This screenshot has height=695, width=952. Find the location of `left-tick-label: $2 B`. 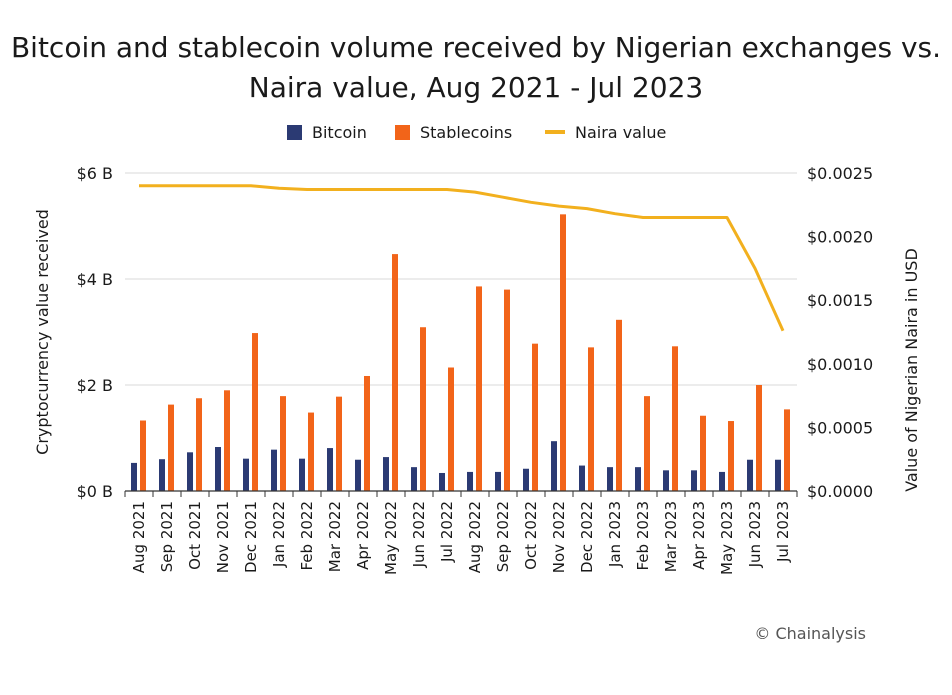

left-tick-label: $2 B is located at coordinates (95, 385).